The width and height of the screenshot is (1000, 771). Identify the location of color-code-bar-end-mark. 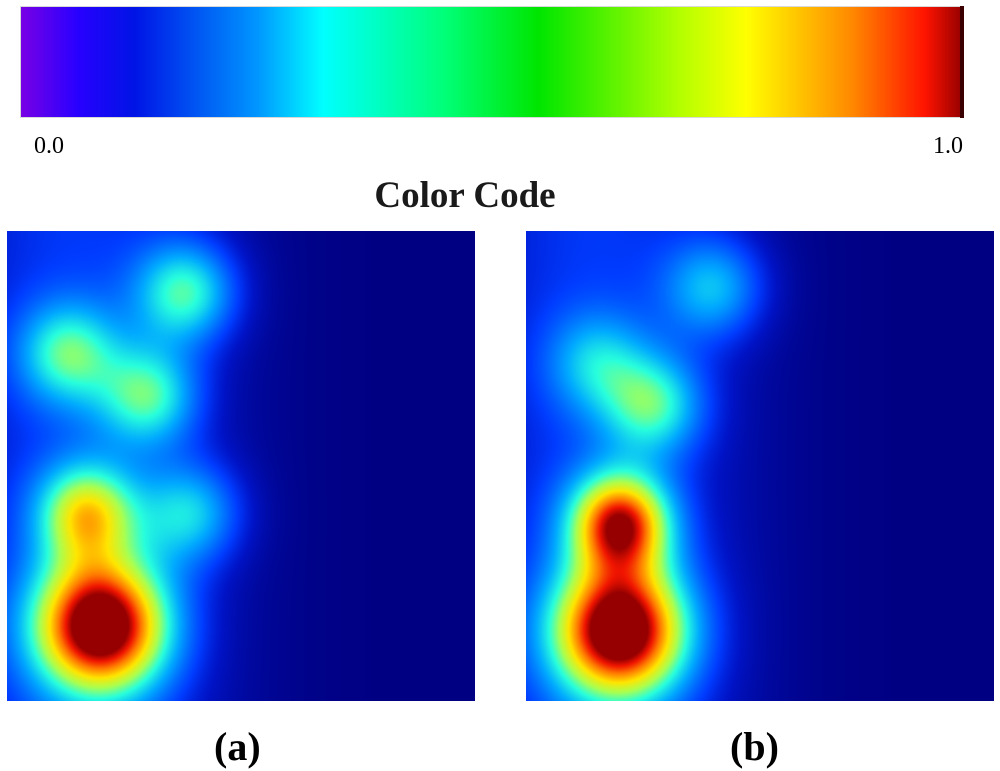
(962, 62).